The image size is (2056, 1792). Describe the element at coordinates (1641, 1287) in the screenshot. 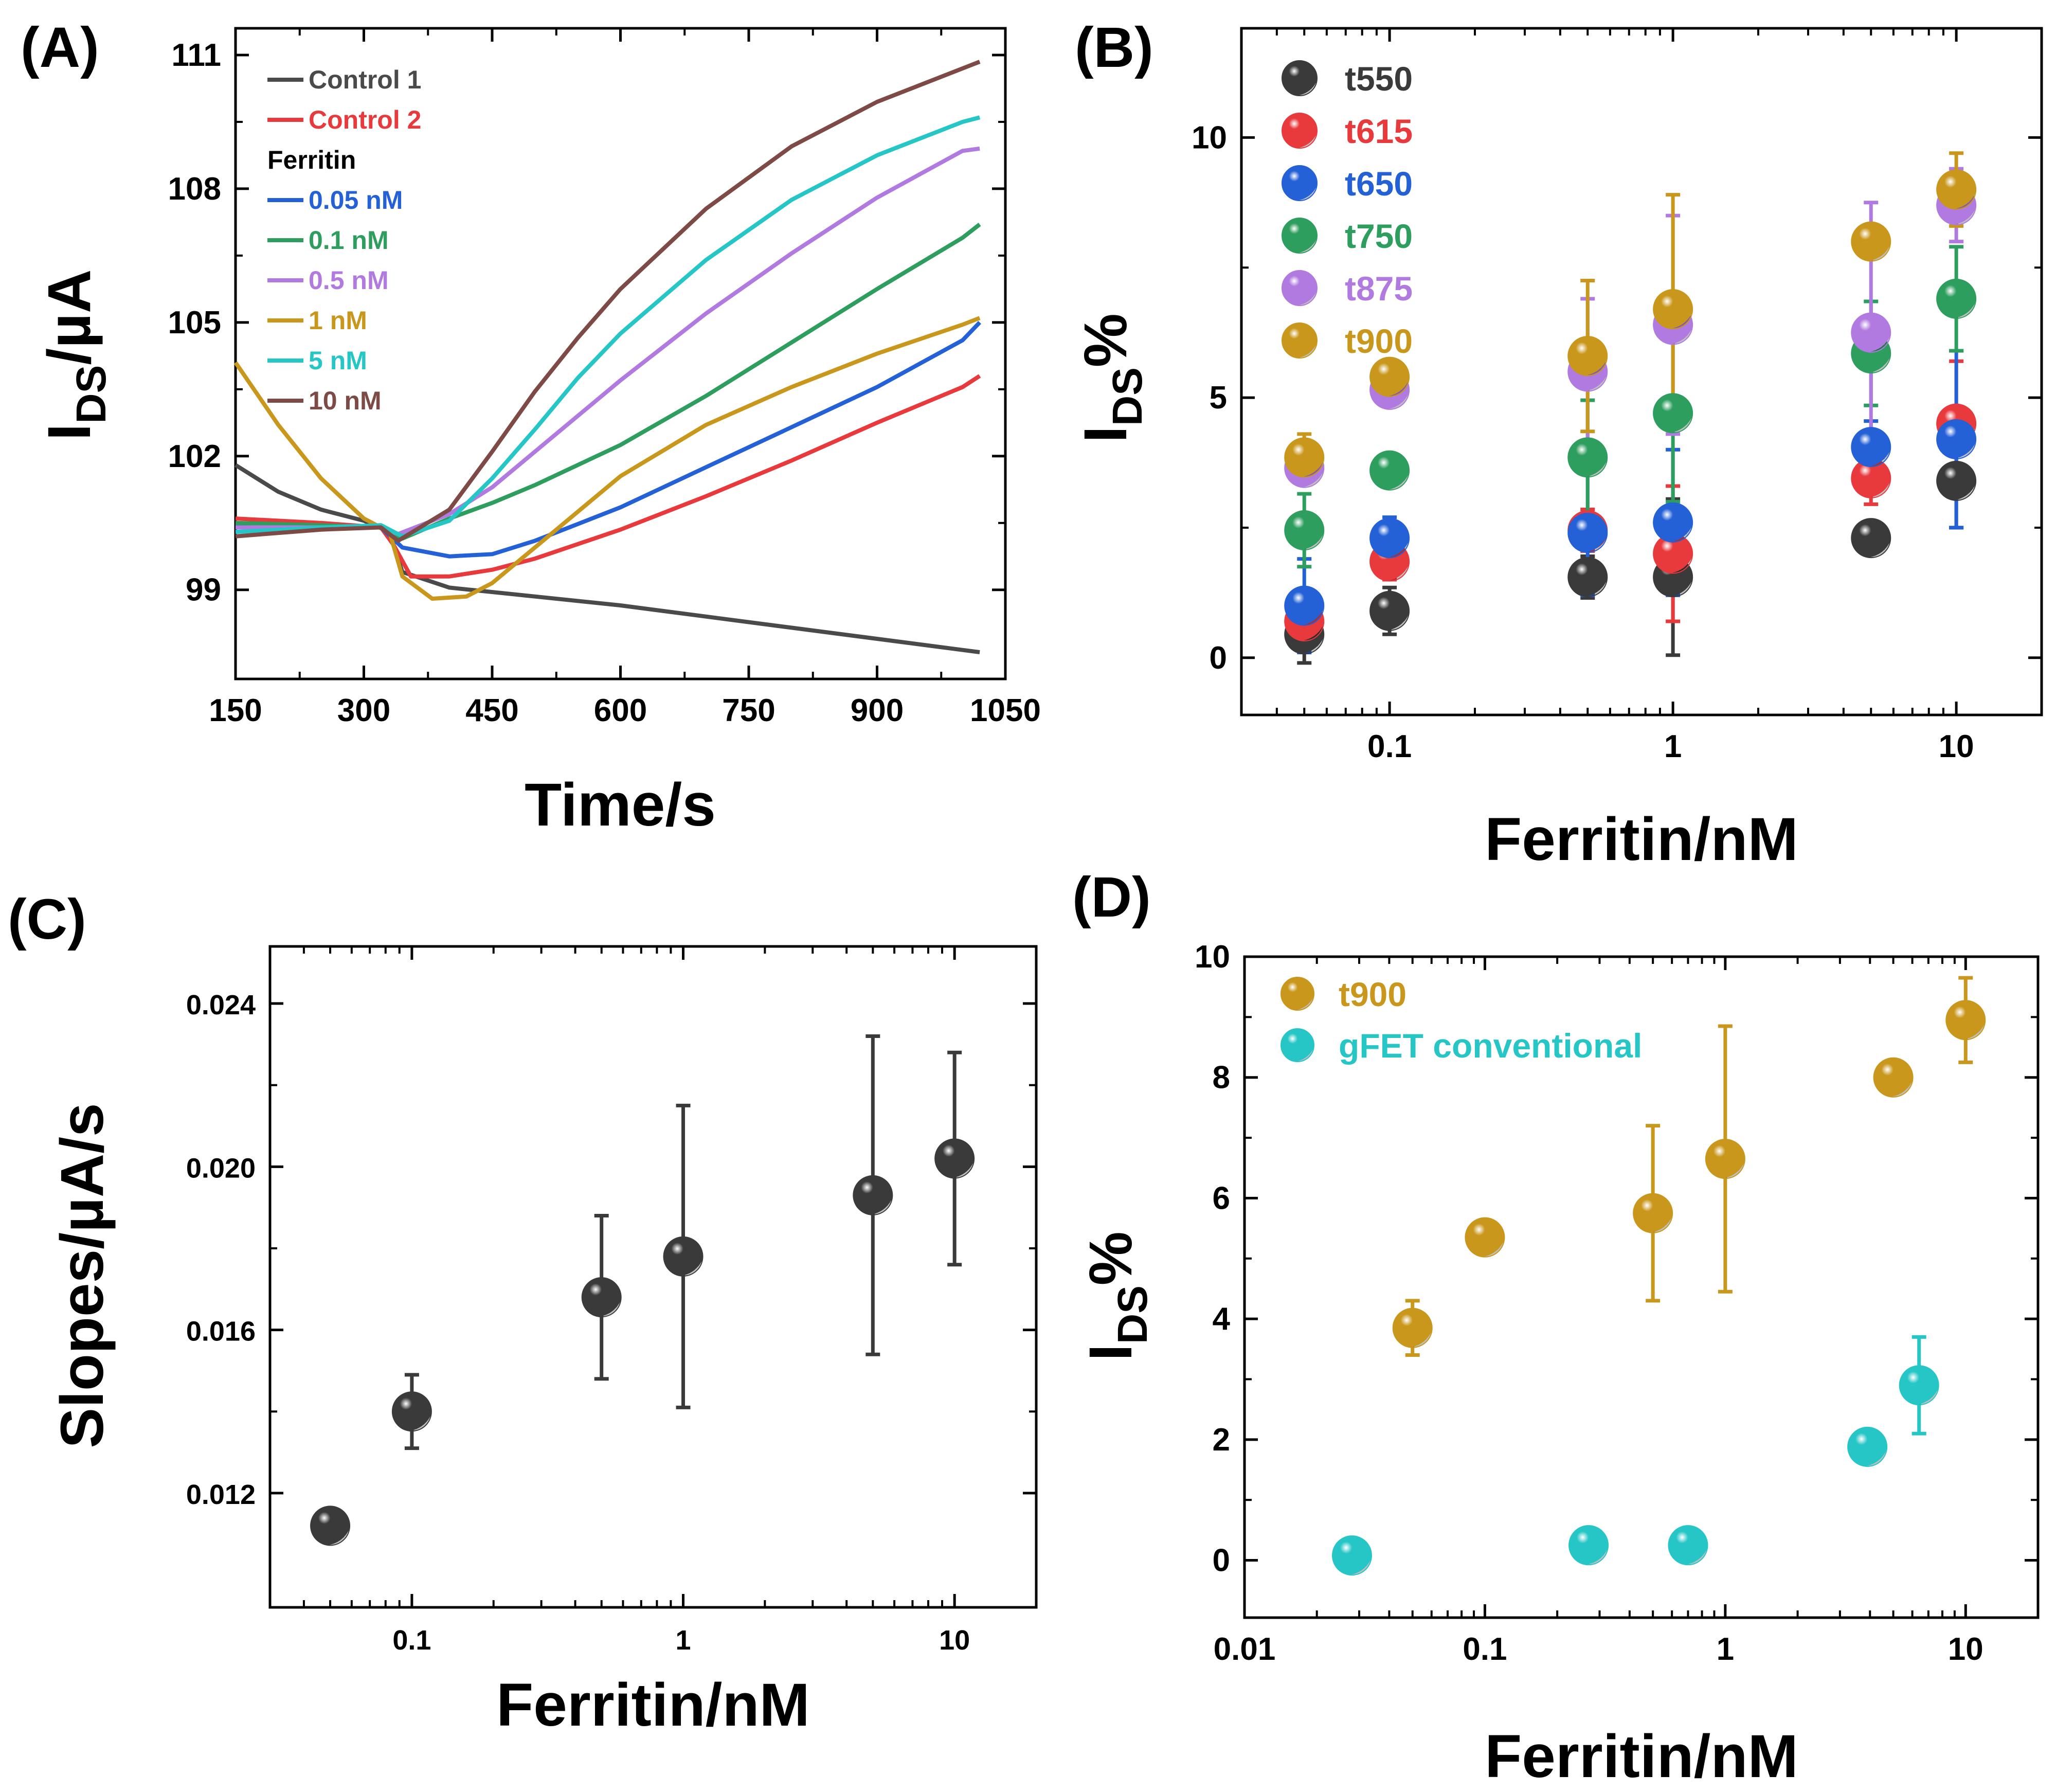

I see `plot-frame-d` at that location.